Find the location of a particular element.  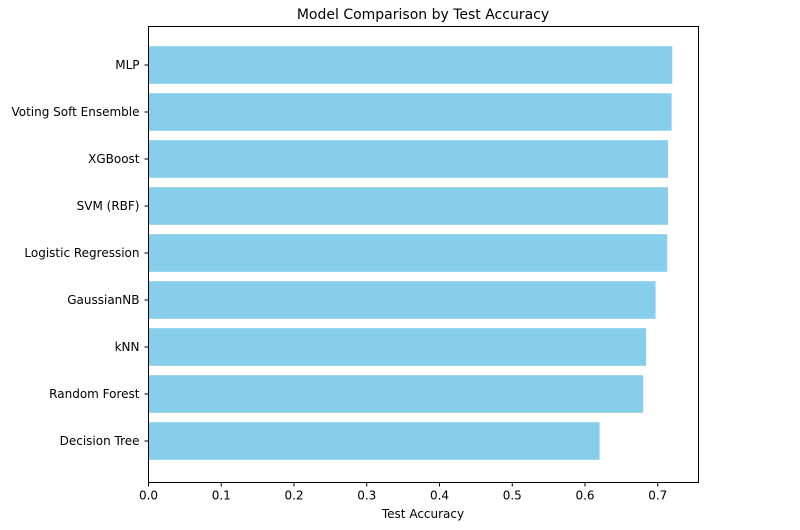

y-tick-label: Logistic Regression is located at coordinates (81, 253).